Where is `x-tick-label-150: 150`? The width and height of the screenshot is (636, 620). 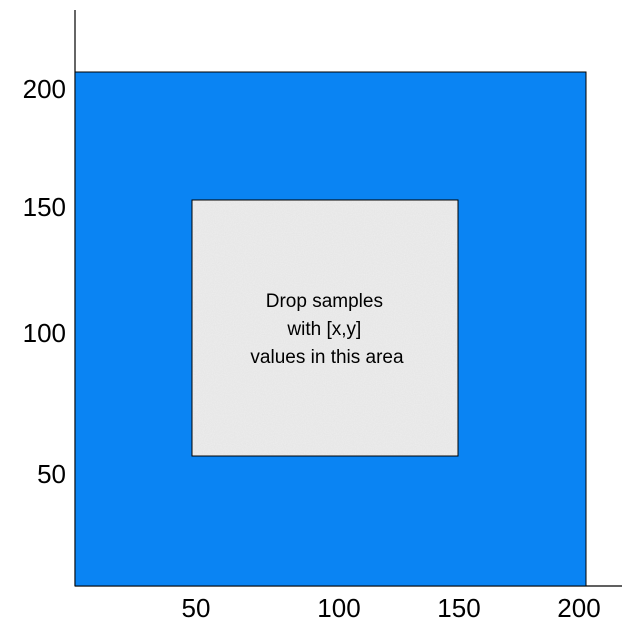 x-tick-label-150: 150 is located at coordinates (458, 606).